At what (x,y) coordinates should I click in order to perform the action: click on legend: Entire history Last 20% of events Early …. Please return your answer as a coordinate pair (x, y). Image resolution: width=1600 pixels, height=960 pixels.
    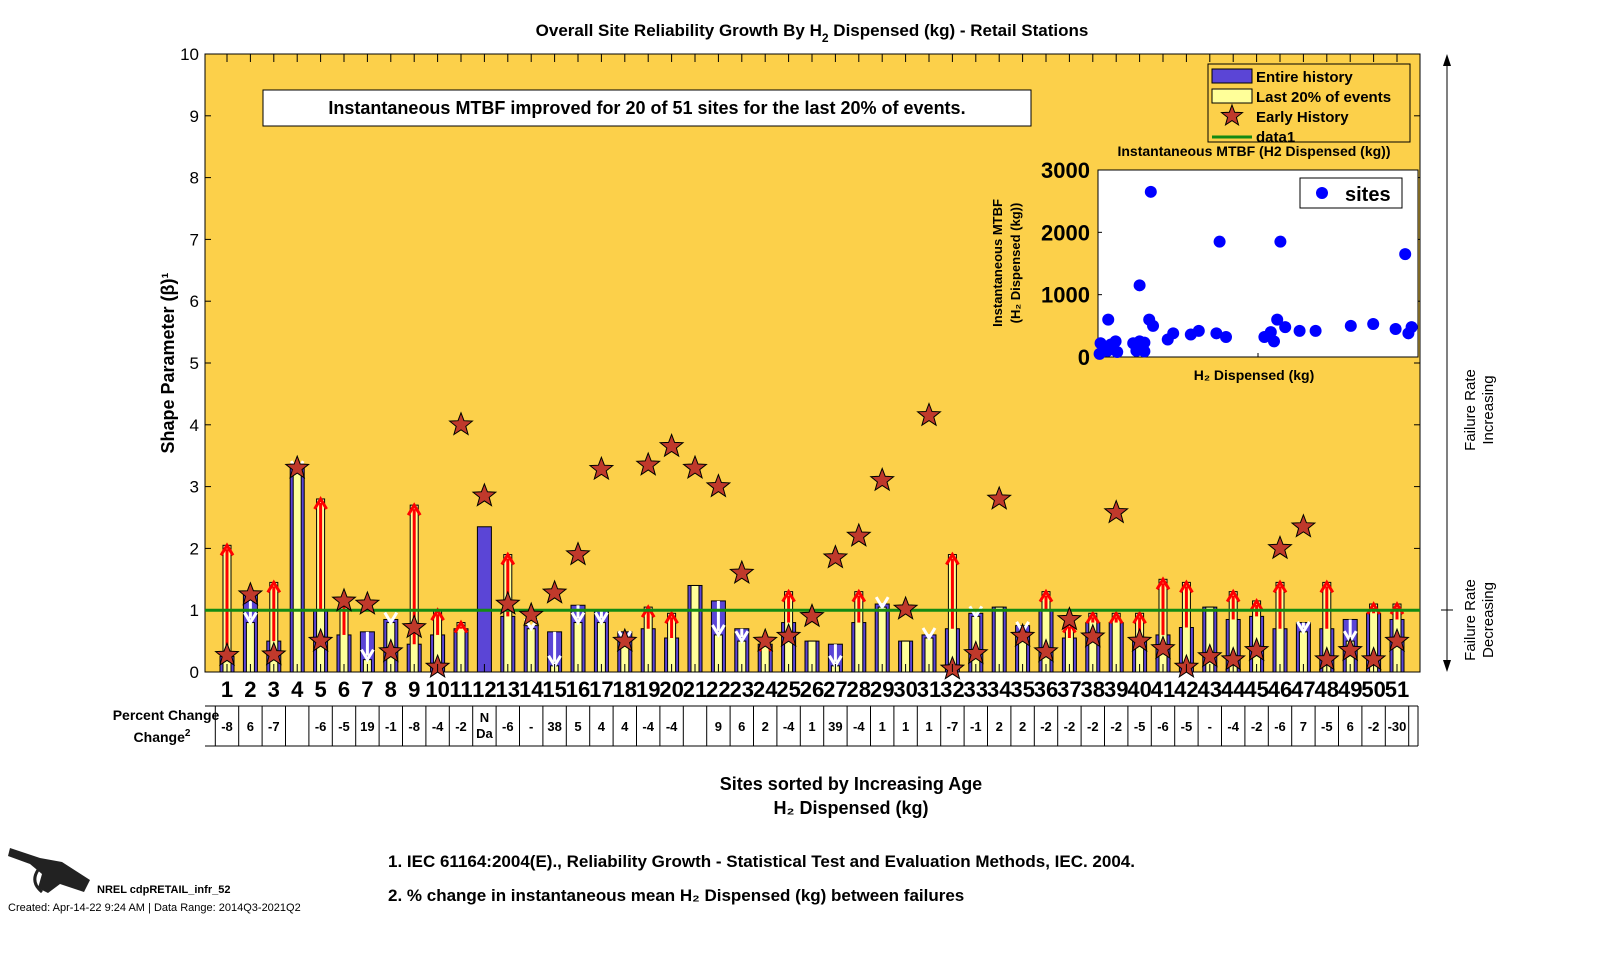
    Looking at the image, I should click on (1309, 104).